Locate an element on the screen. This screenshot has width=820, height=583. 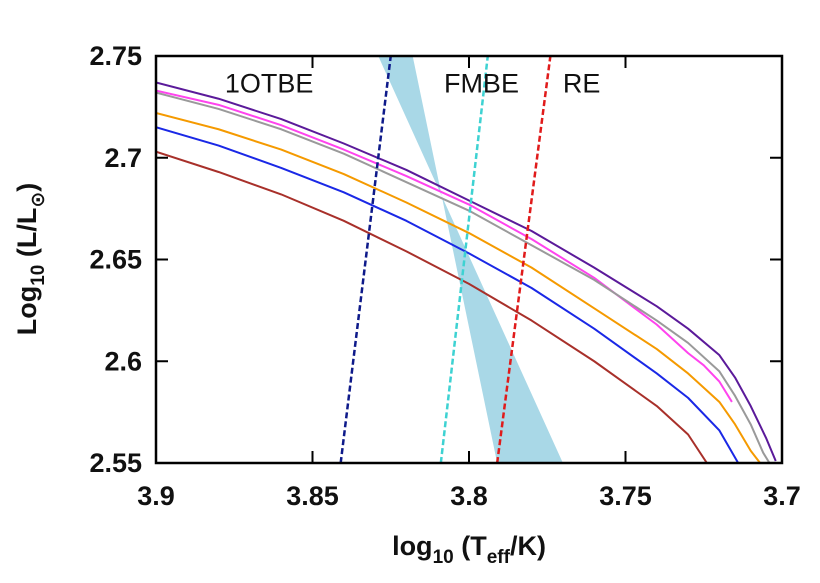
y-axis-title-base-sub: 10 is located at coordinates (38, 275).